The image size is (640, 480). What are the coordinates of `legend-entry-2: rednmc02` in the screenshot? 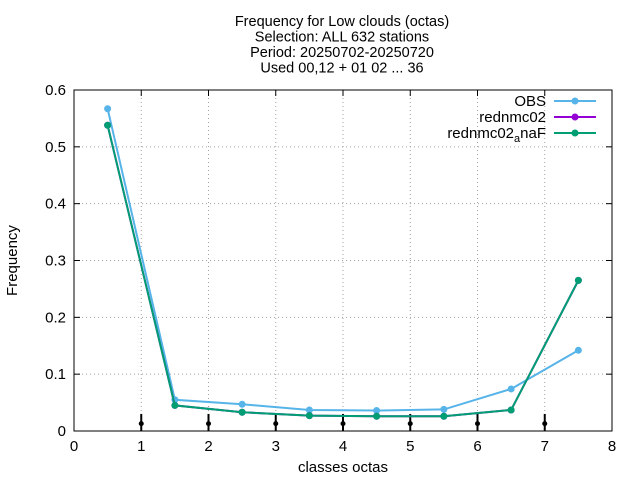 It's located at (537, 117).